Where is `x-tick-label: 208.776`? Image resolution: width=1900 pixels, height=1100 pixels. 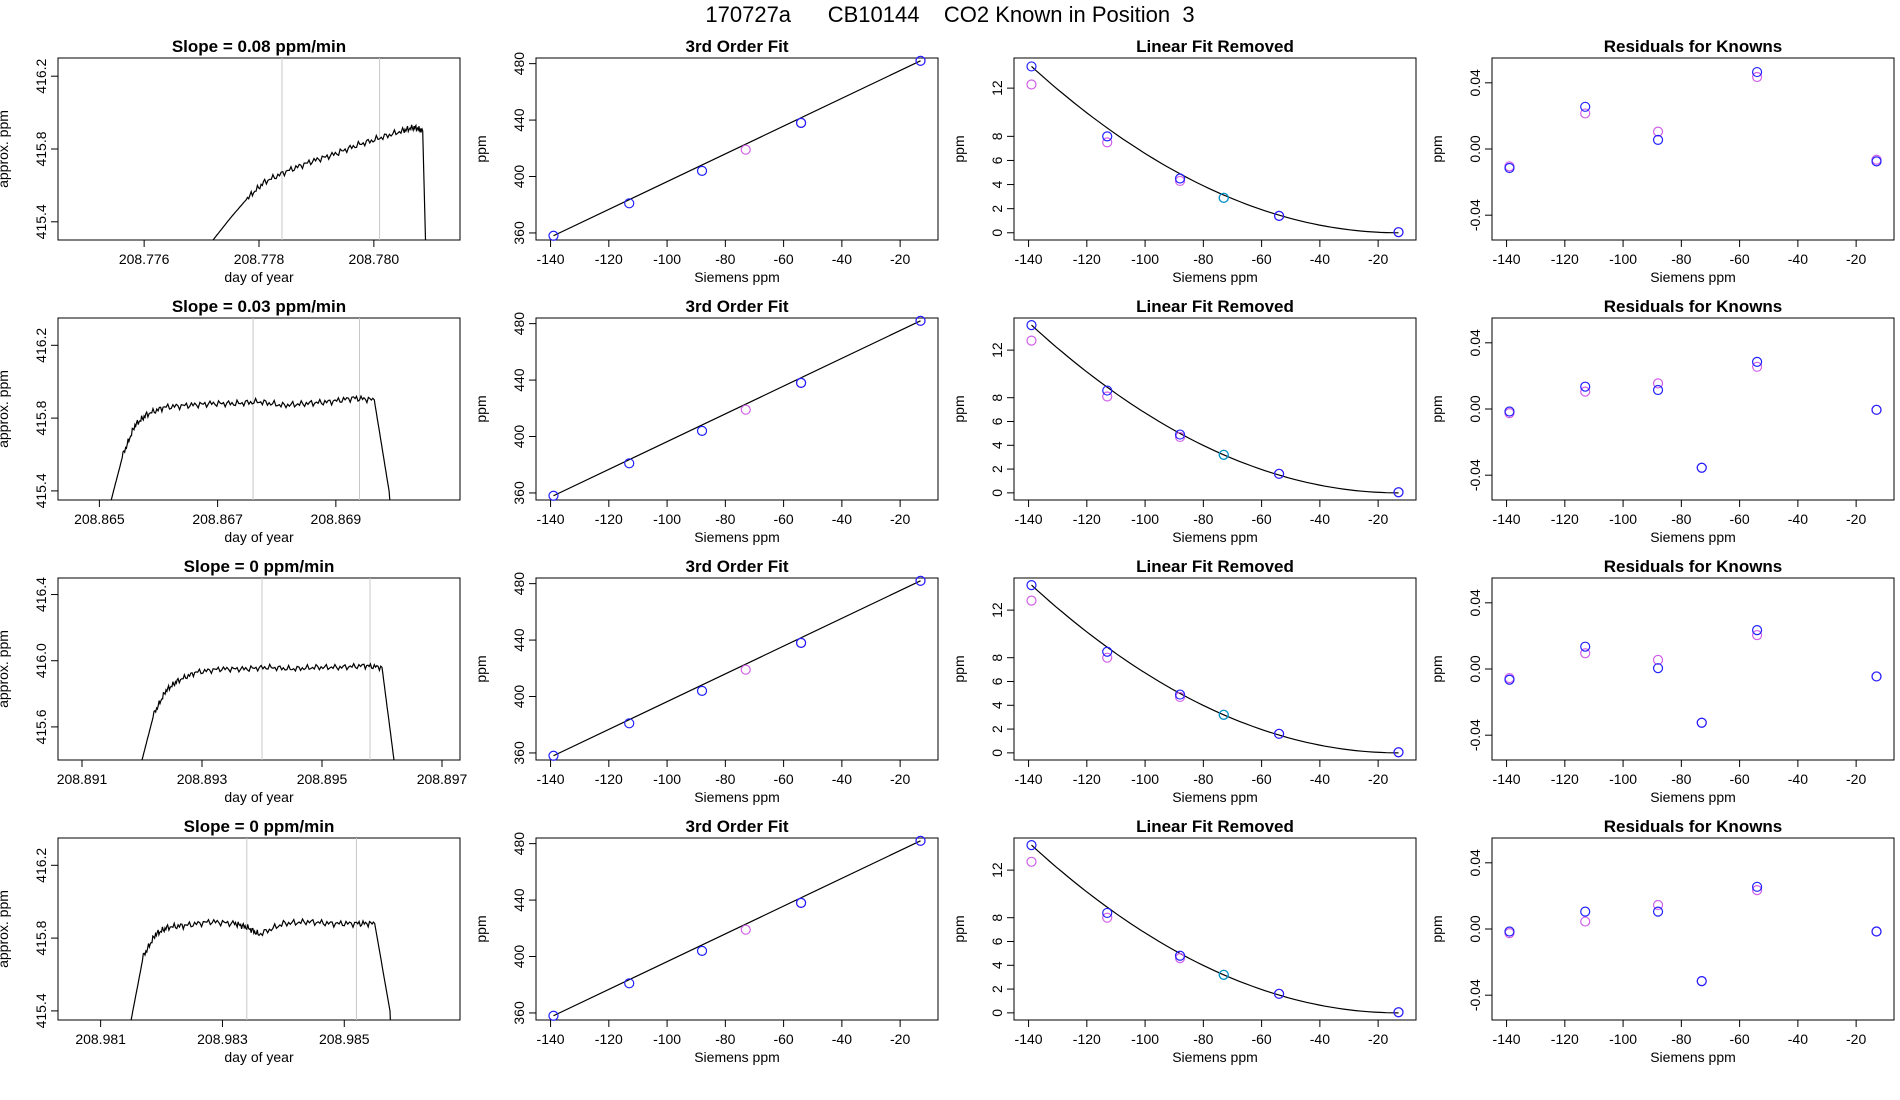 x-tick-label: 208.776 is located at coordinates (144, 259).